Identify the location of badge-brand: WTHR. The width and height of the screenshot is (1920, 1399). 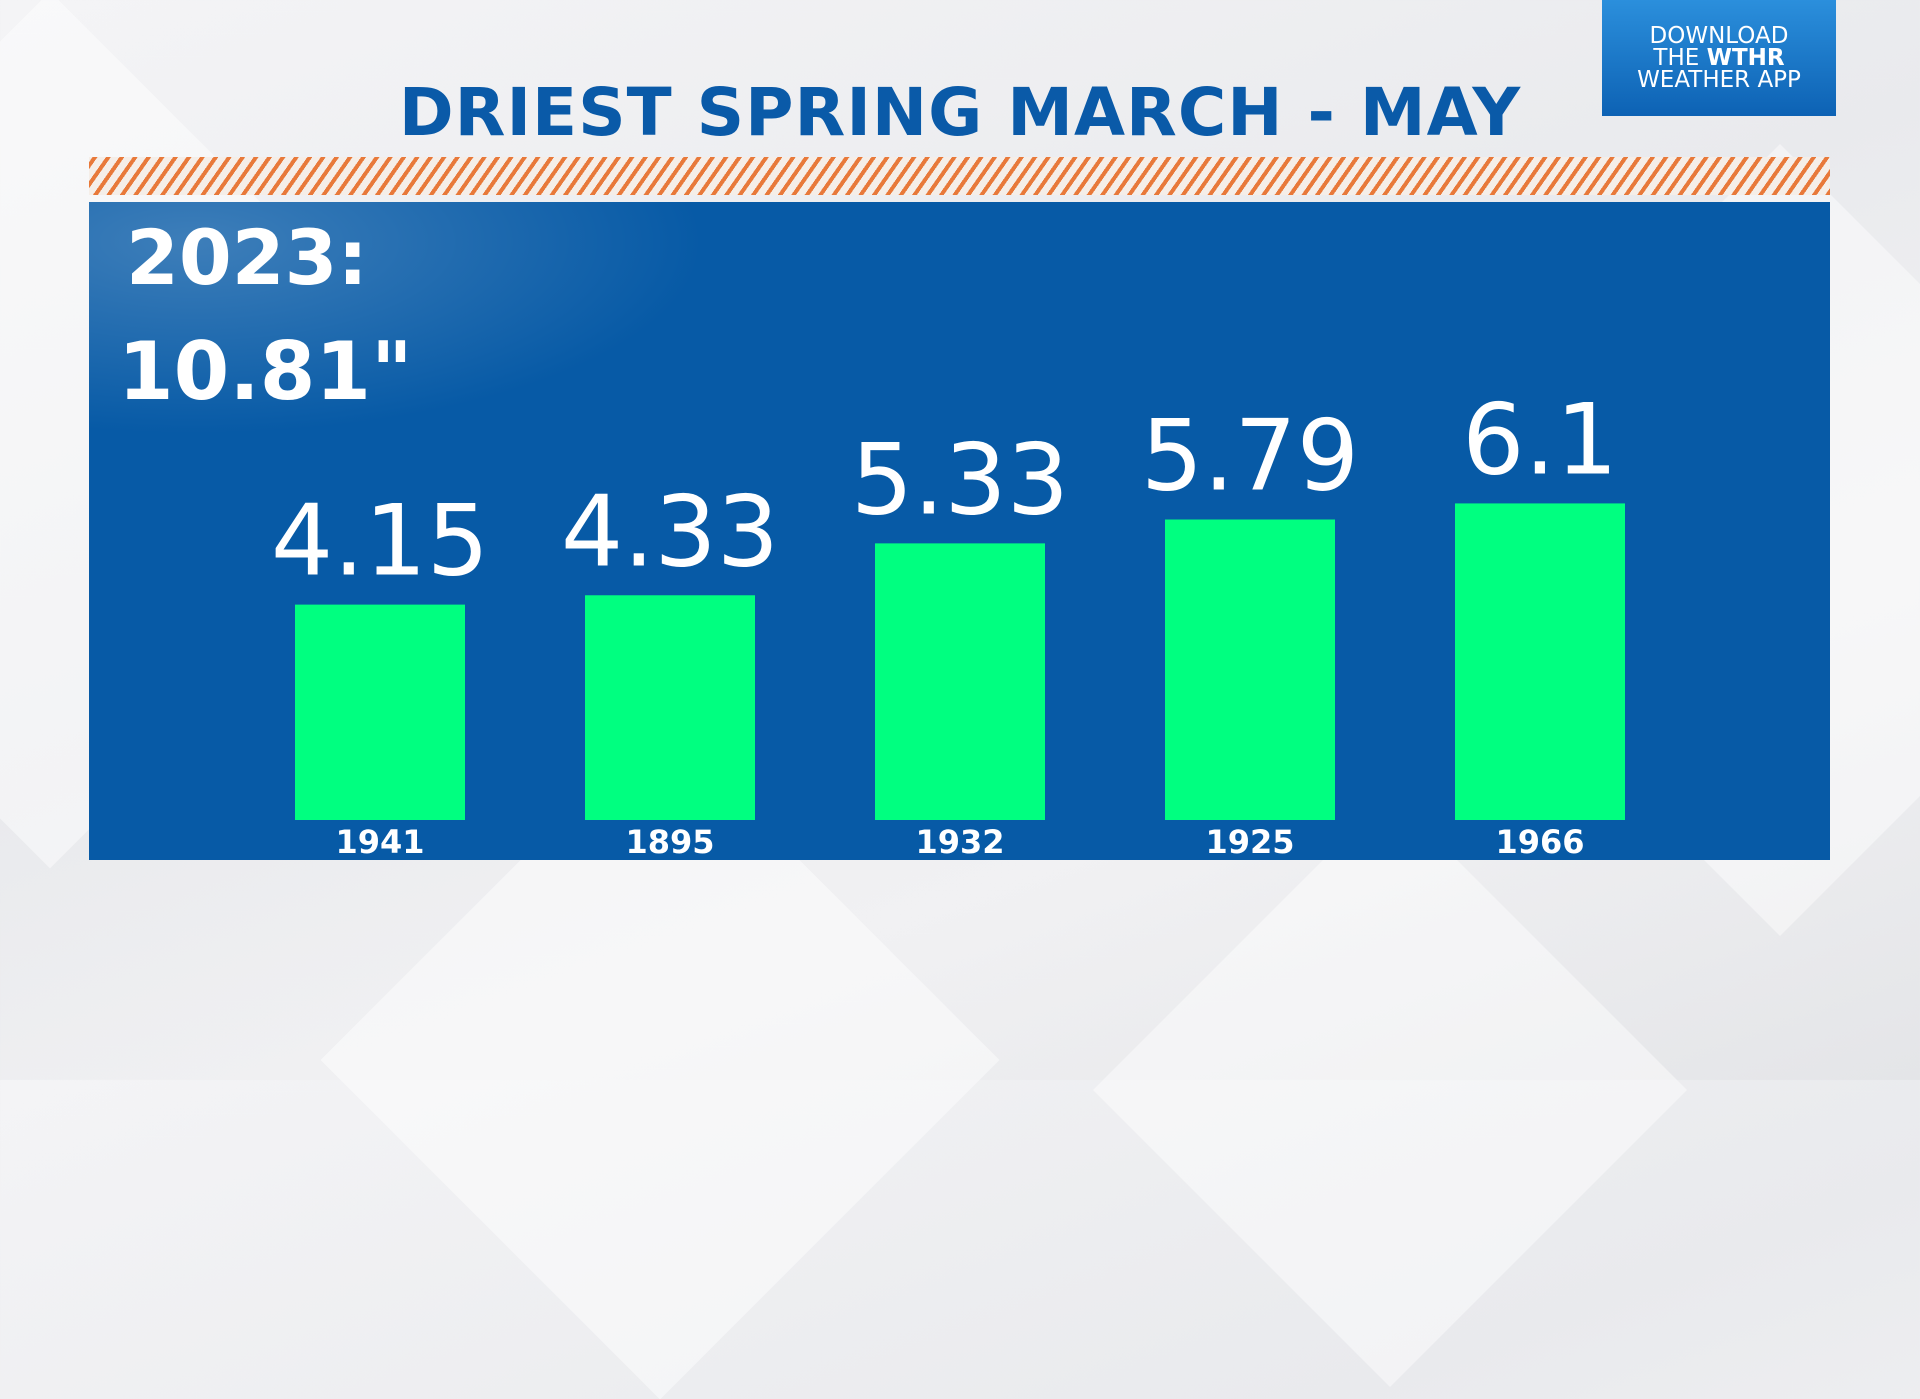
(1745, 58).